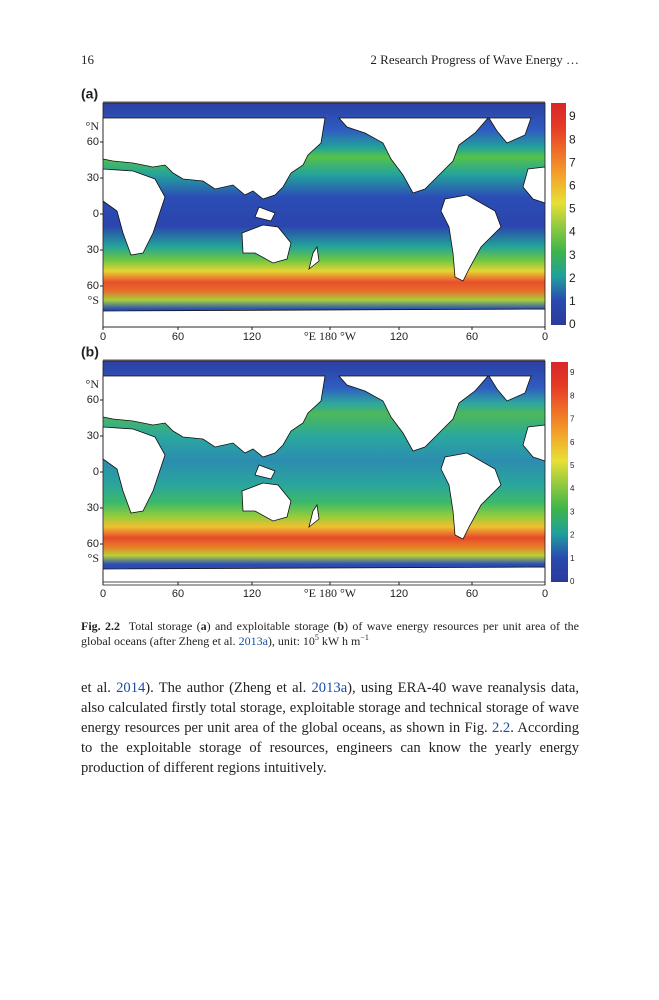 Image resolution: width=659 pixels, height=1000 pixels. What do you see at coordinates (87, 59) in the screenshot?
I see `page-number: 16` at bounding box center [87, 59].